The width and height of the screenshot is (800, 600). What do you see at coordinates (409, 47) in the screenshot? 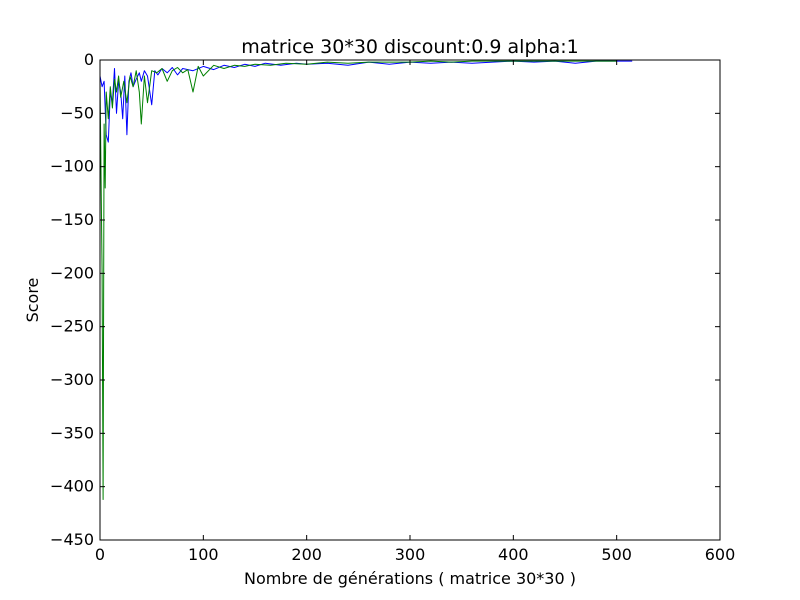
I see `chart-title: matrice 30*30 discount:0.9 alpha:1` at bounding box center [409, 47].